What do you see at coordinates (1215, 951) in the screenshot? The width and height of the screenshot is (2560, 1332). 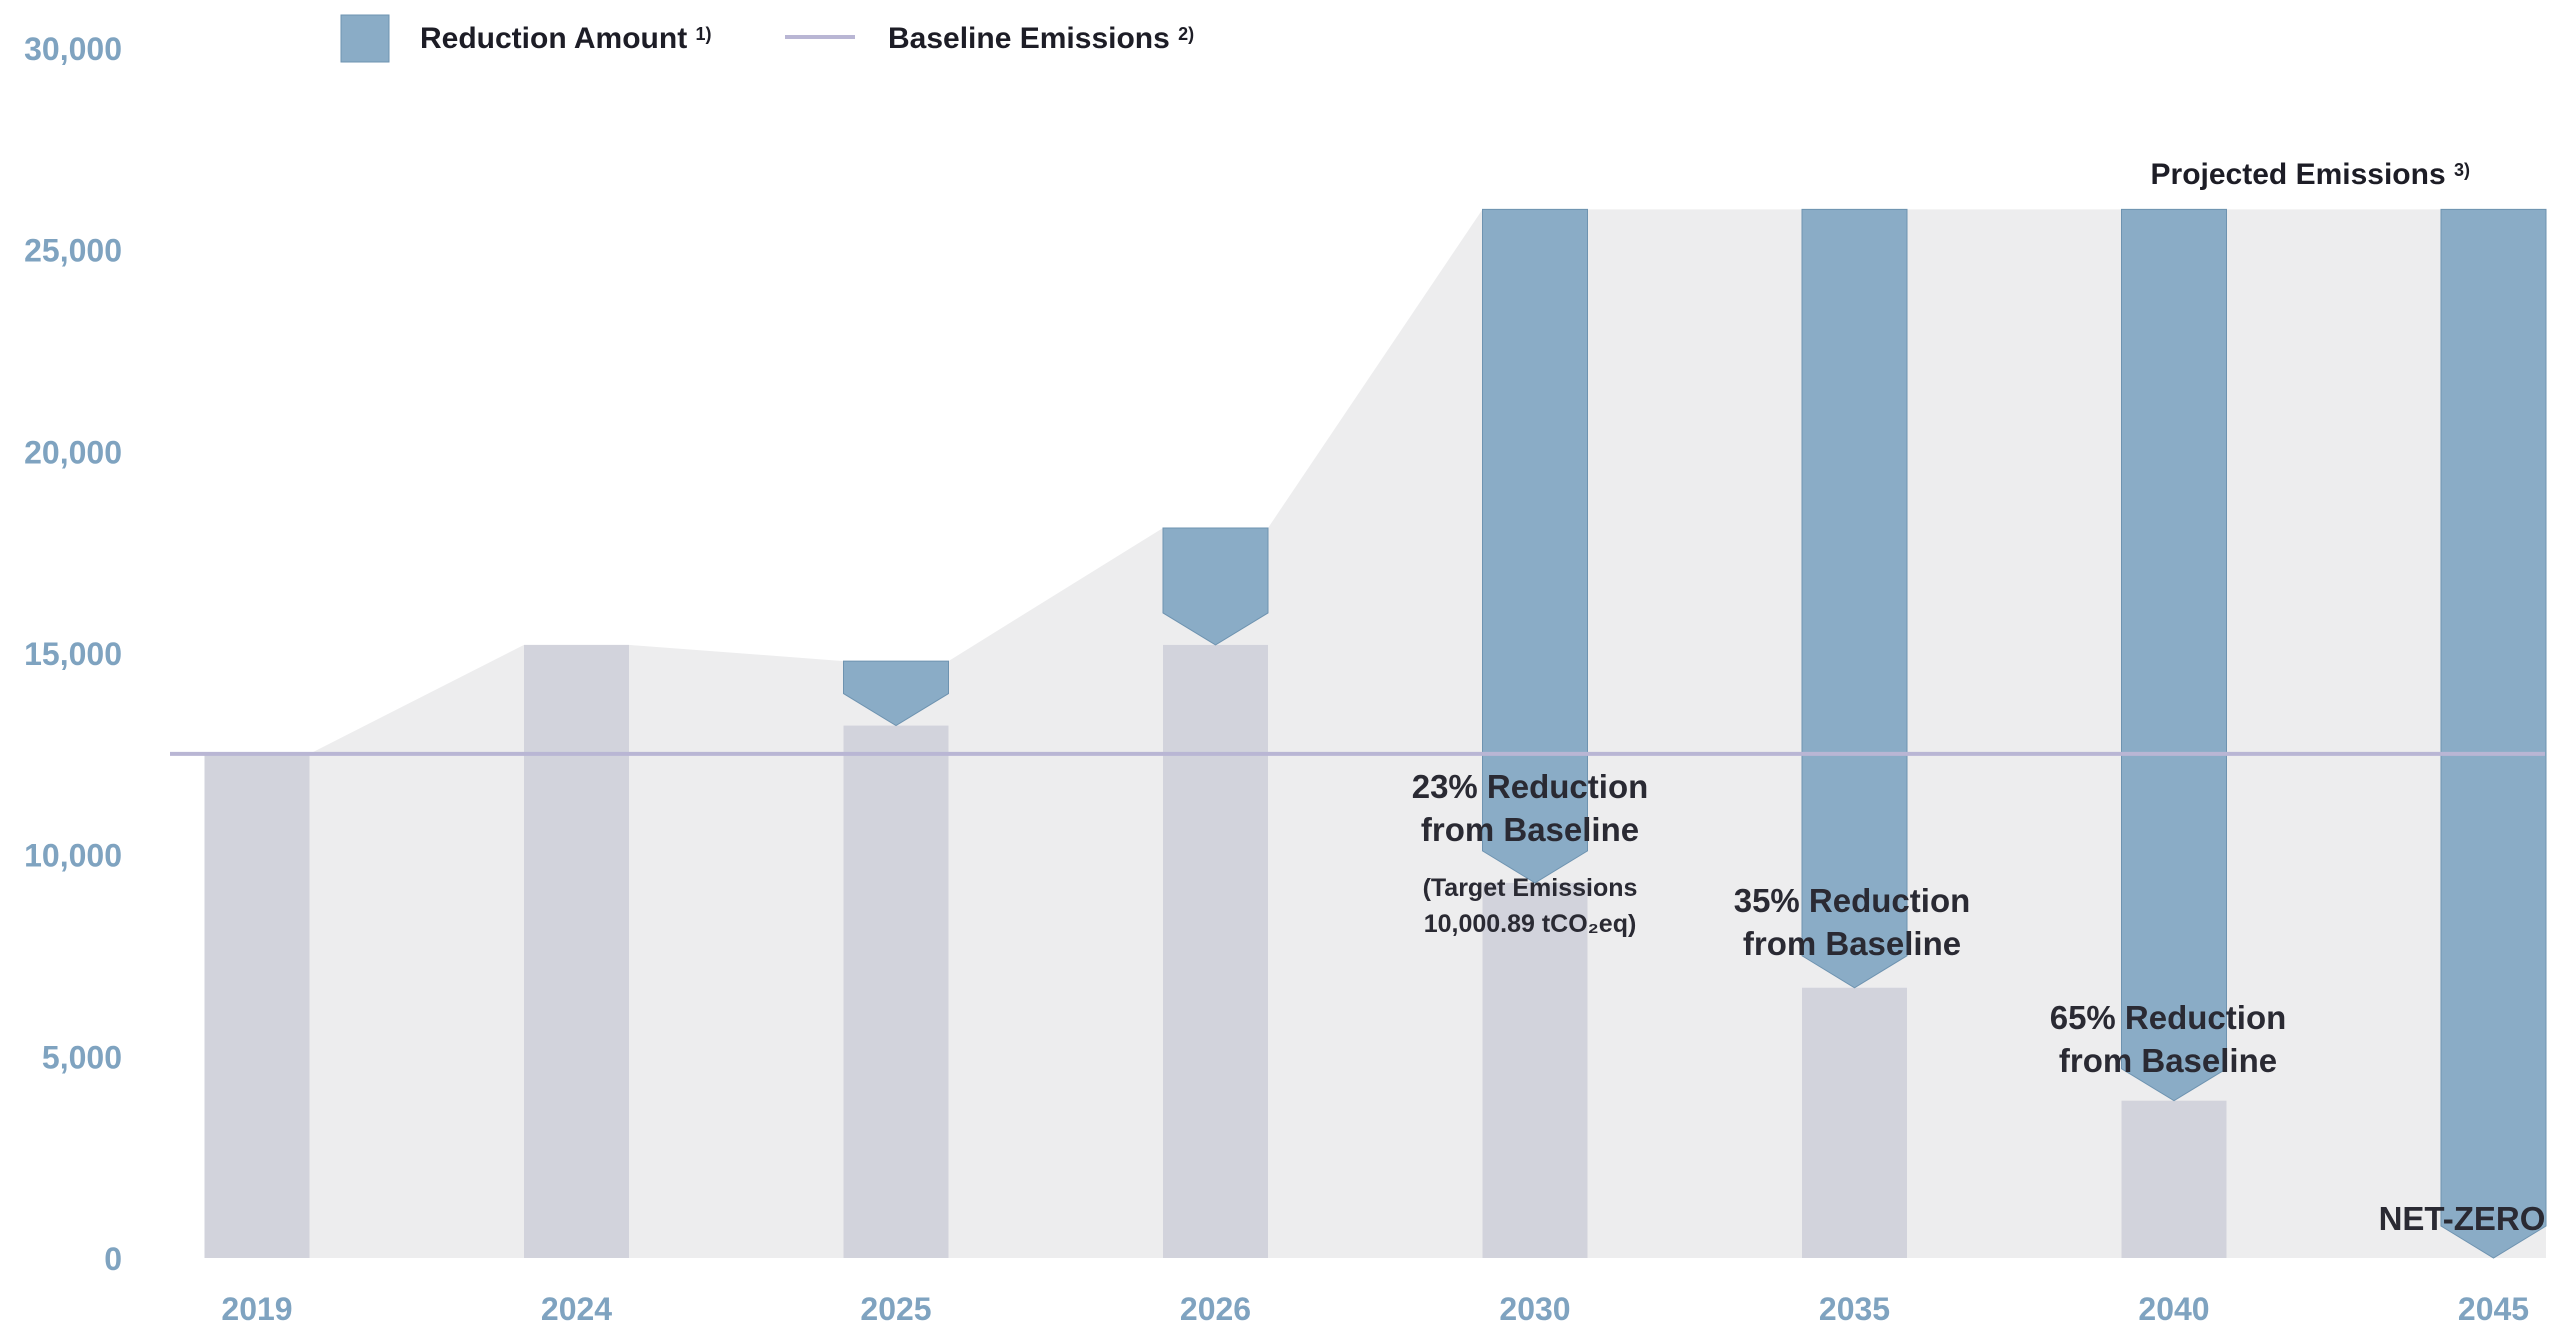 I see `emissions-bar-2026` at bounding box center [1215, 951].